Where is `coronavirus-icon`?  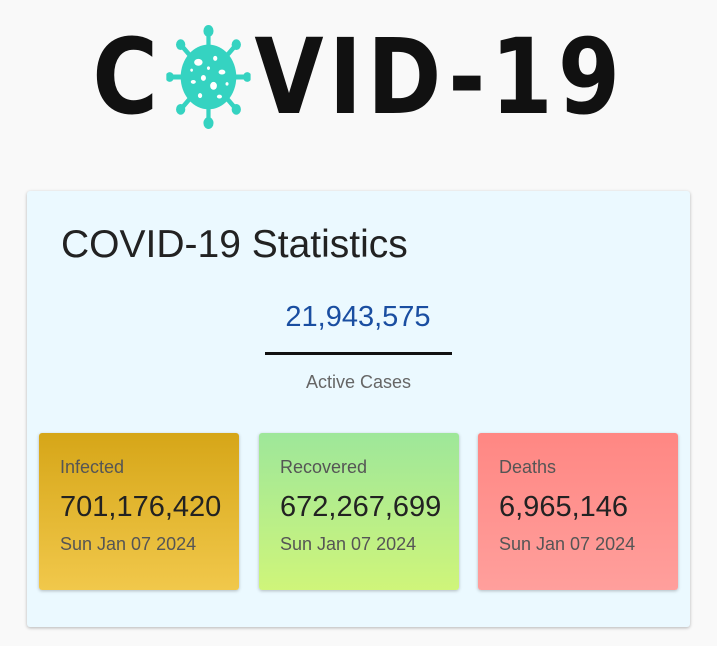
coronavirus-icon is located at coordinates (208, 77).